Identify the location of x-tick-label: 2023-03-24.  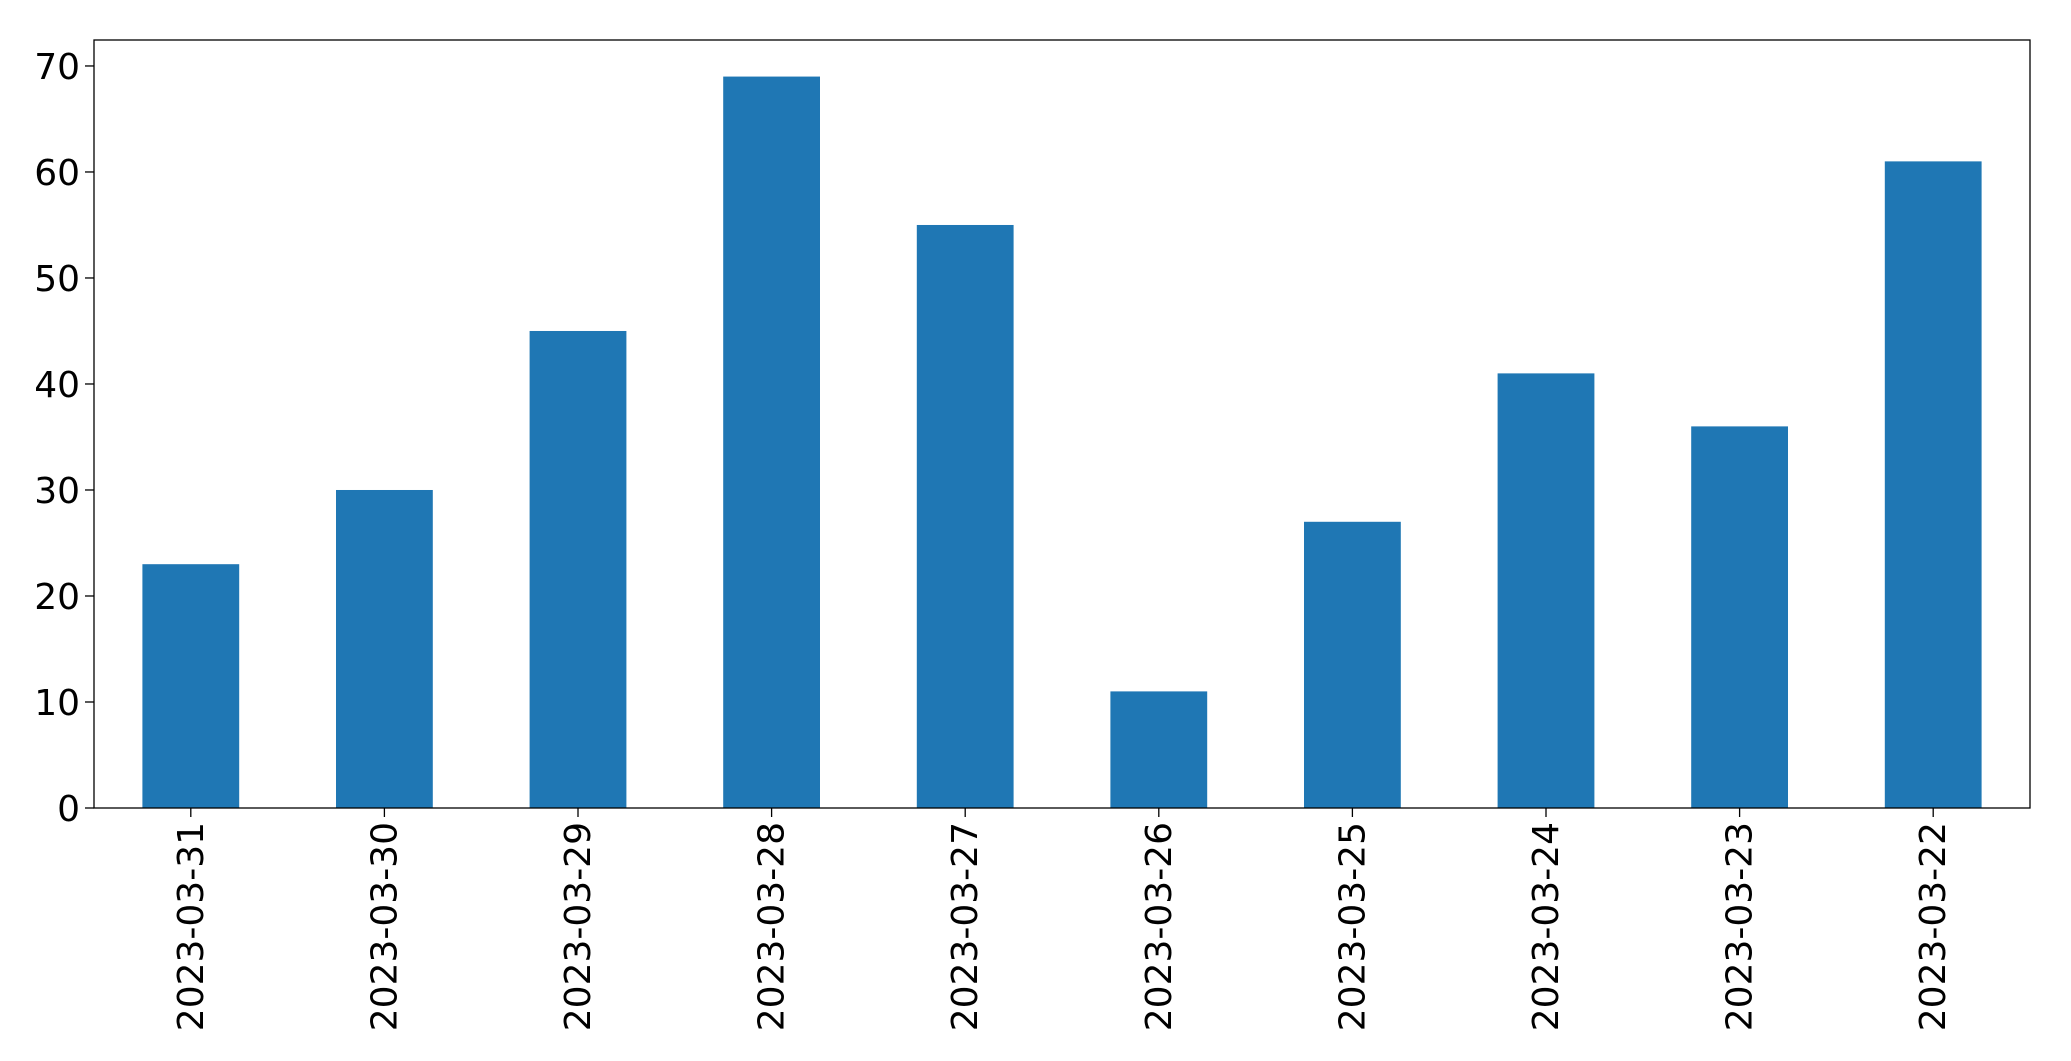
(1546, 926).